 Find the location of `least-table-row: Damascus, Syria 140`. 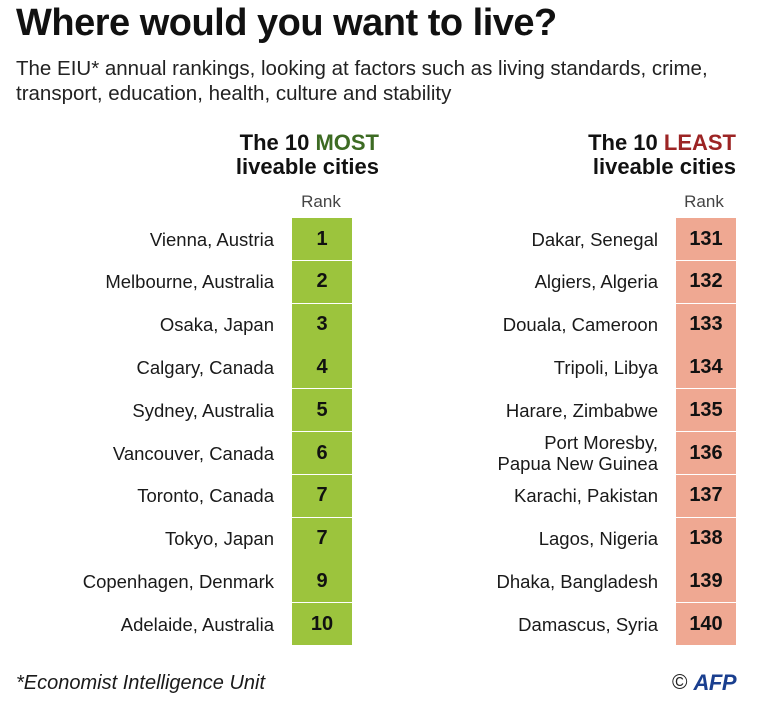

least-table-row: Damascus, Syria 140 is located at coordinates (558, 624).